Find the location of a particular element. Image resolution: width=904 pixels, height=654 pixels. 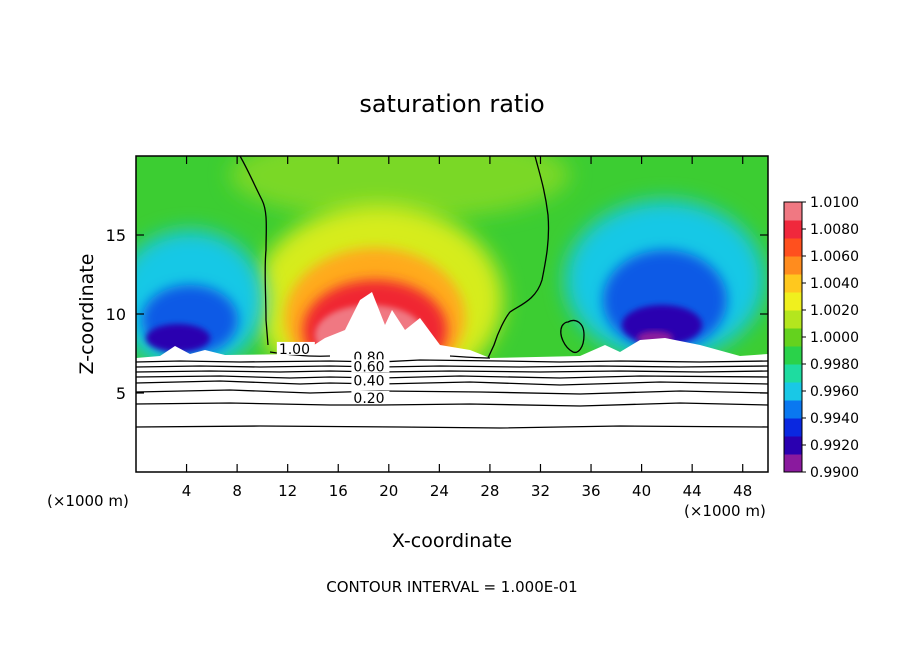

colorbar-label: 1.0020 is located at coordinates (834, 311).